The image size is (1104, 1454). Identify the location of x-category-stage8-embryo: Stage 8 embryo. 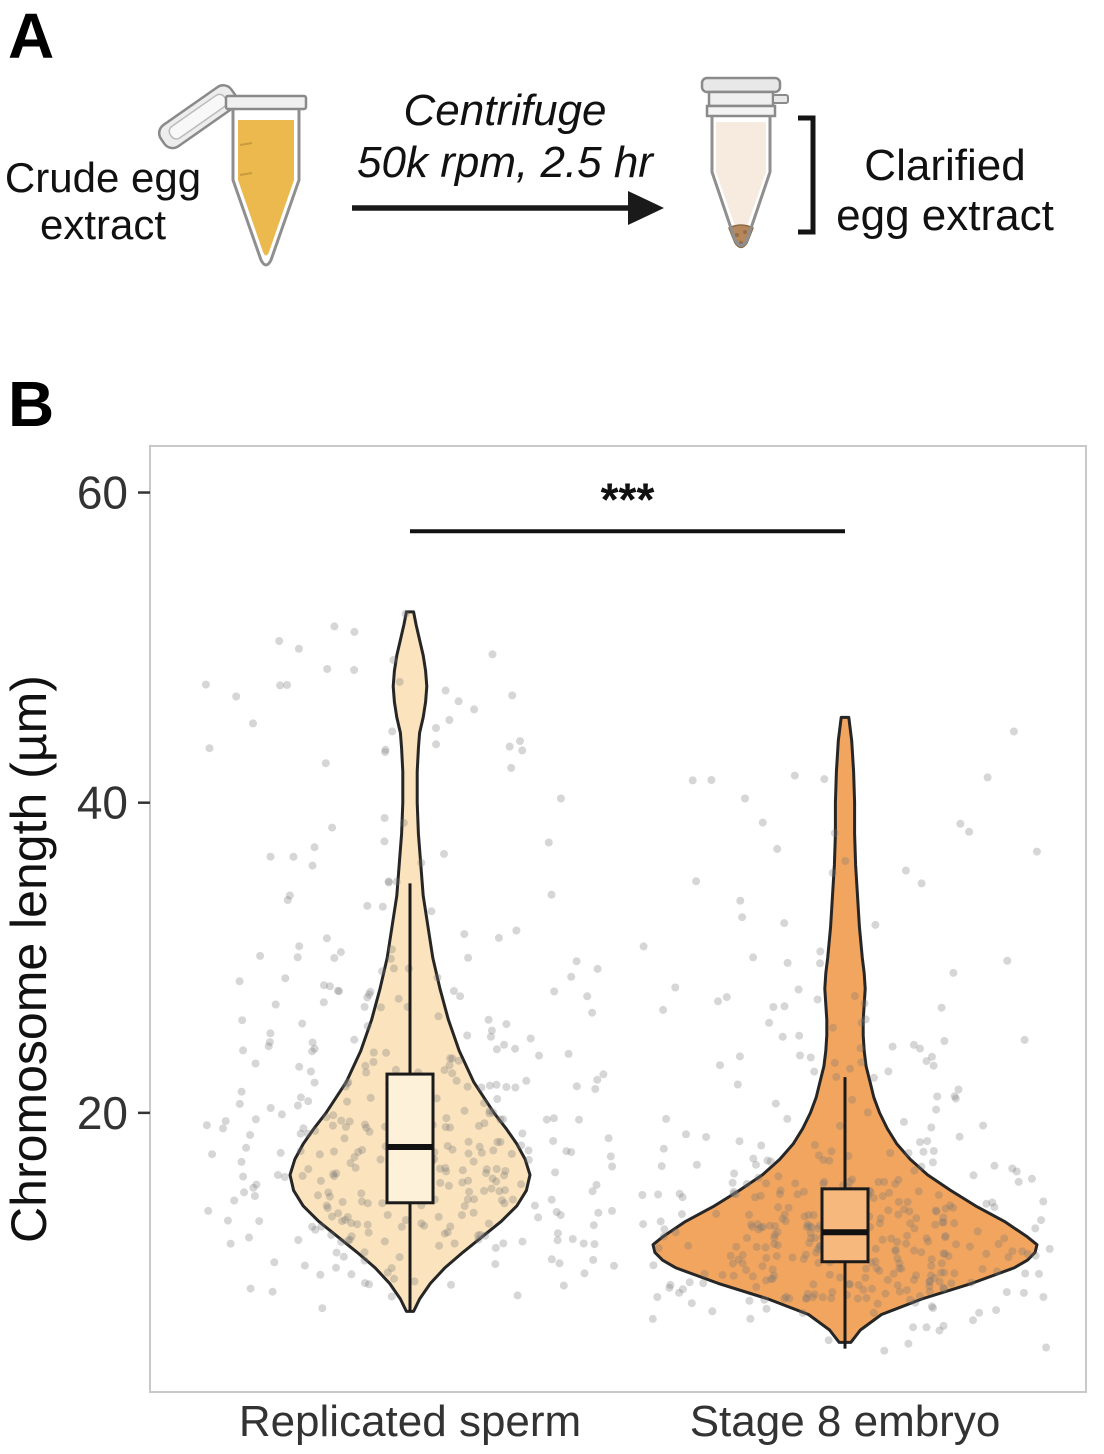
(845, 1421).